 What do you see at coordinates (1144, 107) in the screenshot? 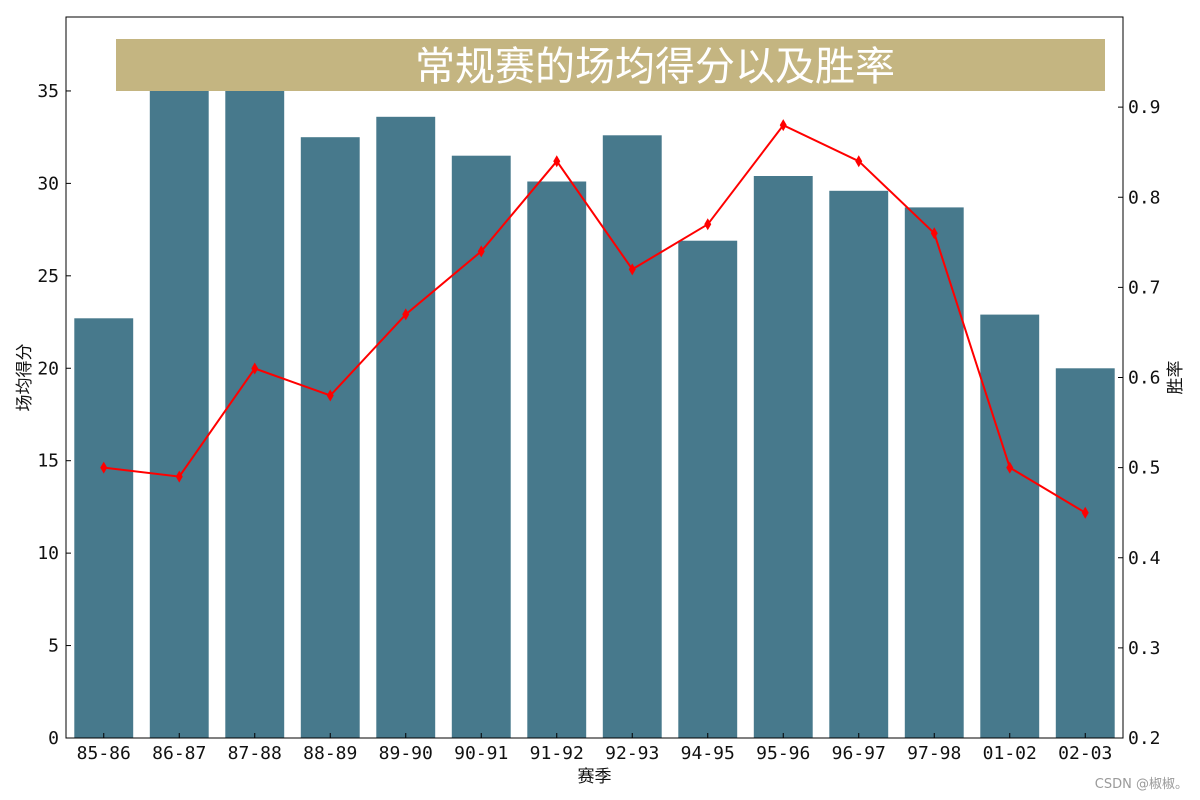
I see `y2-tick-label: 0.9` at bounding box center [1144, 107].